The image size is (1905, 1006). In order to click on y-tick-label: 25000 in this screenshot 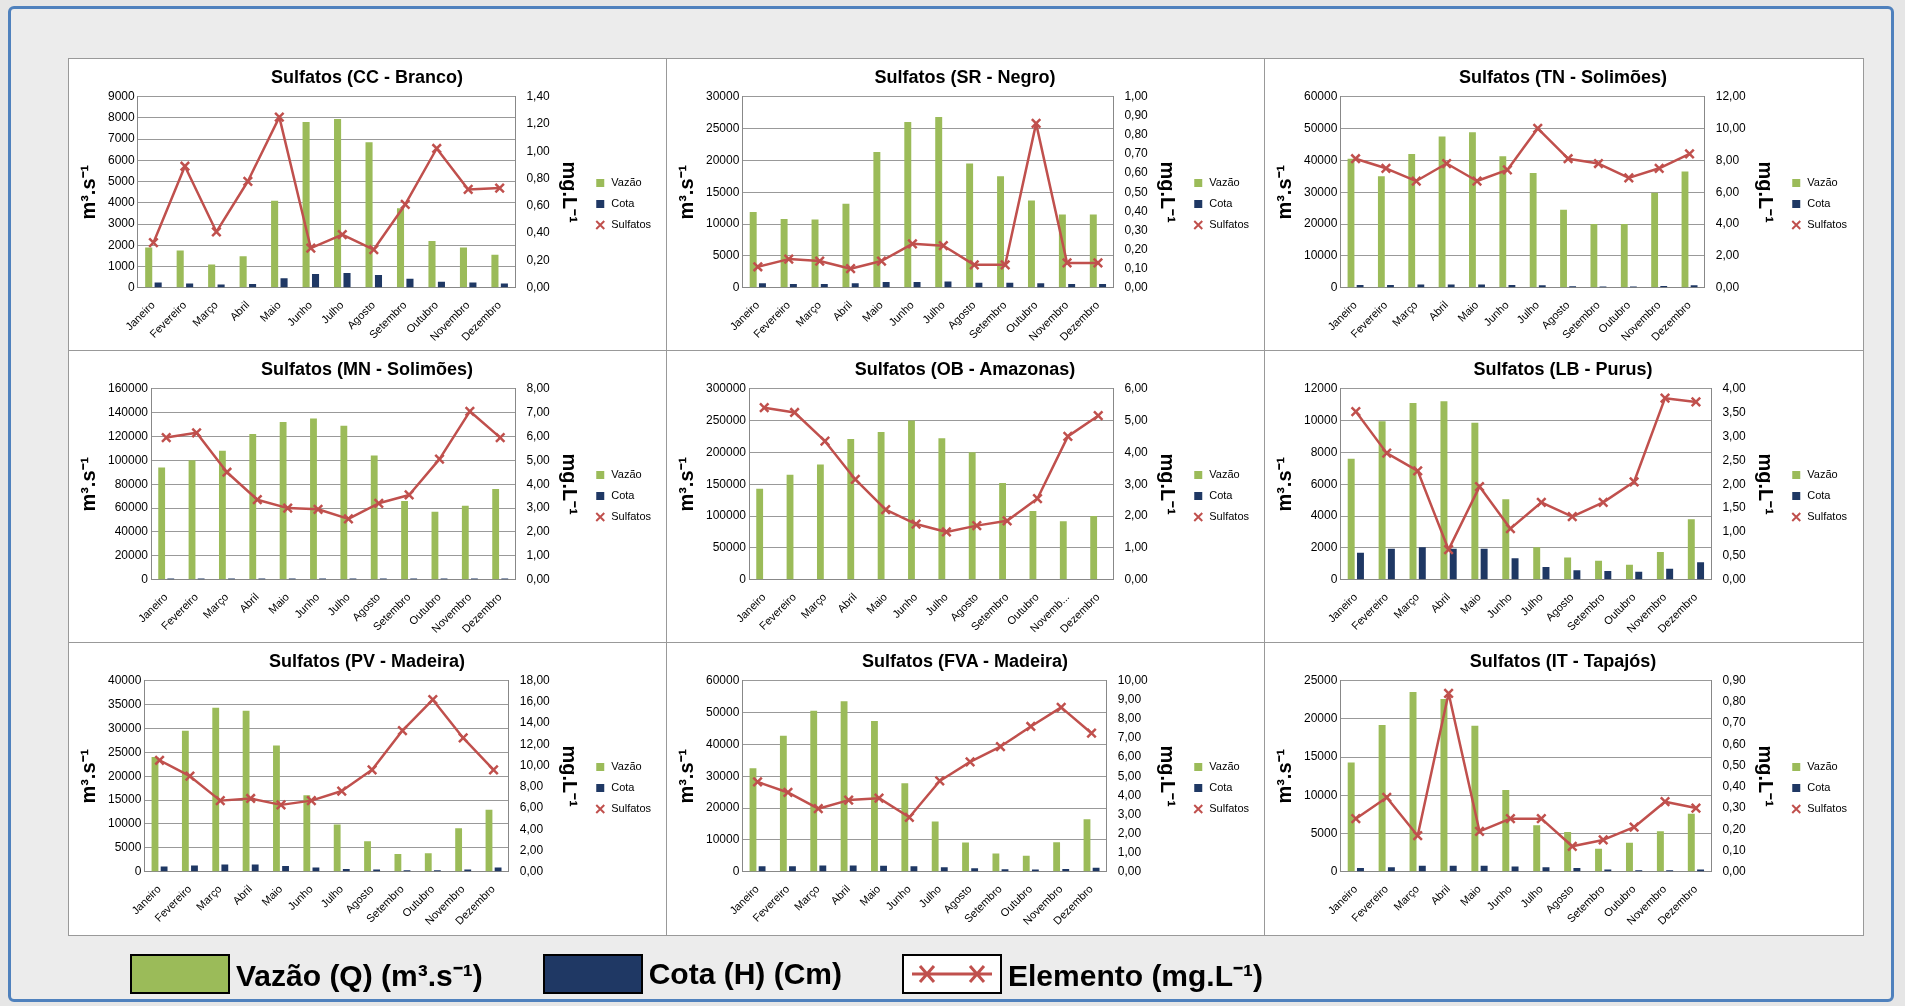, I will do `click(1320, 679)`.